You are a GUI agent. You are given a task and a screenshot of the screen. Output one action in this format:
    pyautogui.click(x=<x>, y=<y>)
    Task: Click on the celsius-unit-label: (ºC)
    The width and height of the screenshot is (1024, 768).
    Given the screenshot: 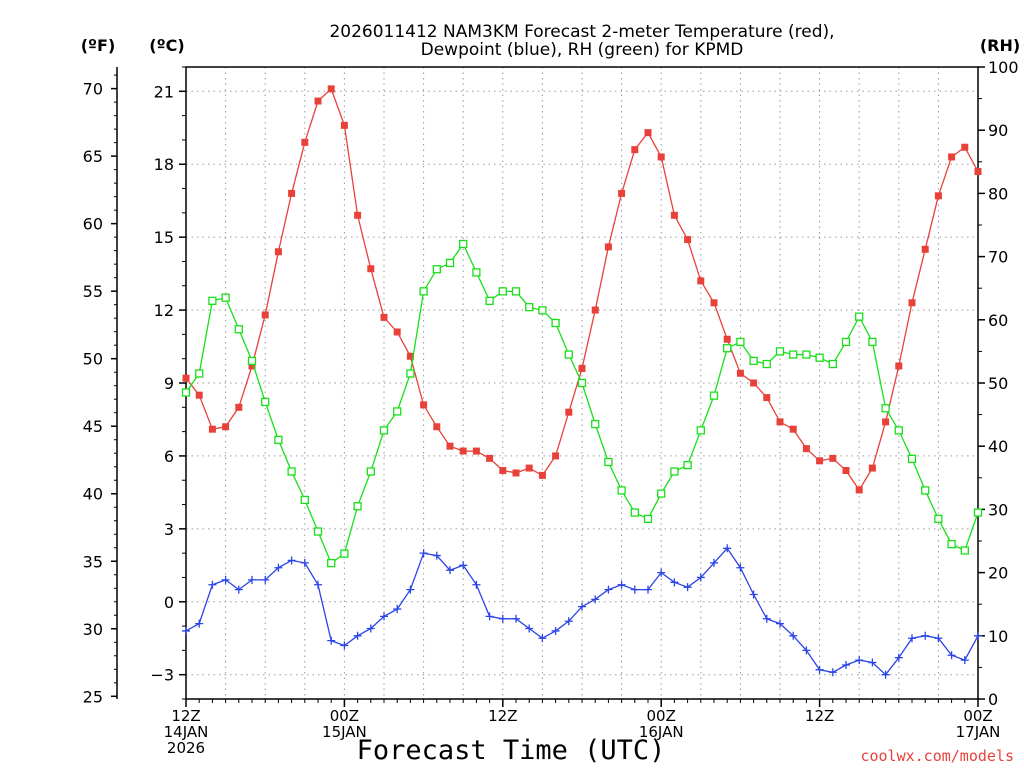 What is the action you would take?
    pyautogui.click(x=166, y=45)
    